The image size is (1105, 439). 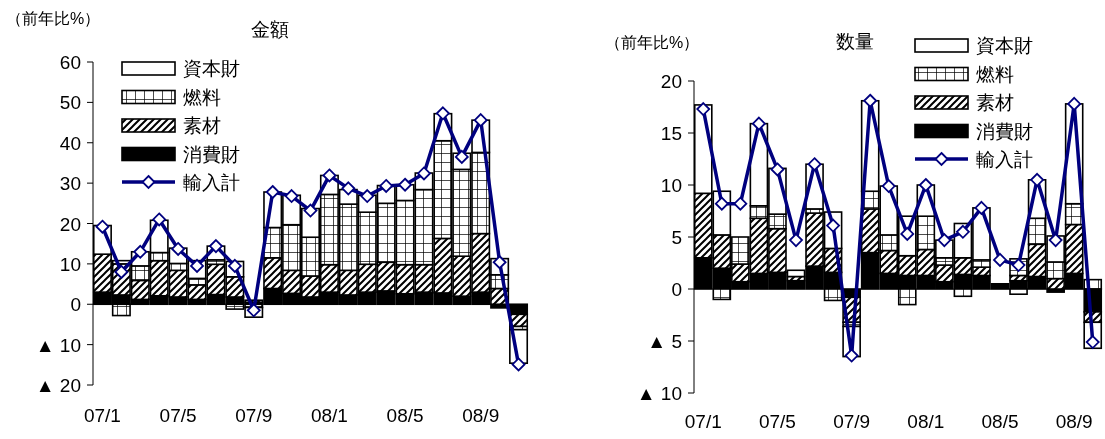 I want to click on y-tick-label: 5, so click(x=676, y=237).